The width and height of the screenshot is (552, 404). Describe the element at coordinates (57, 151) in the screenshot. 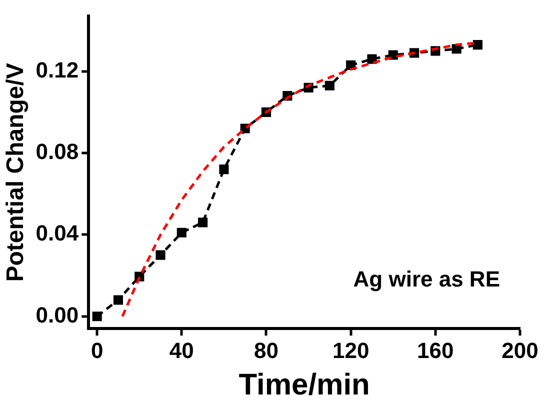

I see `y-tick-label: 0.08` at that location.